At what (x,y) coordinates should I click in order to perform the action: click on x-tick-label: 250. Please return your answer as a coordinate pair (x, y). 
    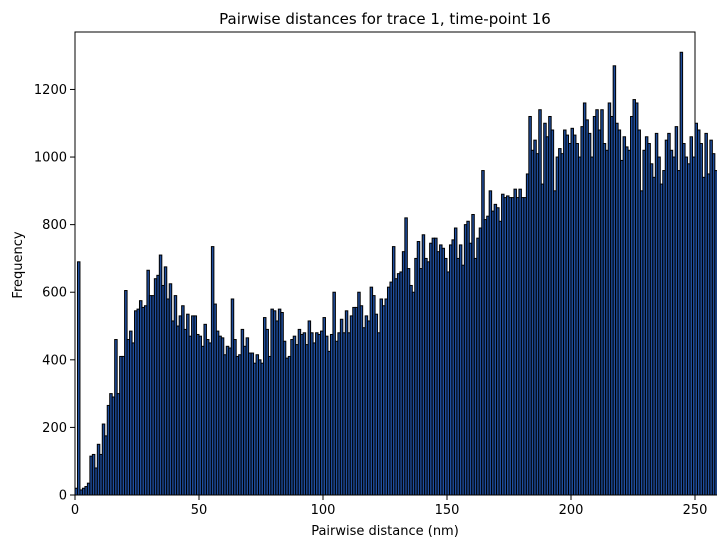
    Looking at the image, I should click on (695, 510).